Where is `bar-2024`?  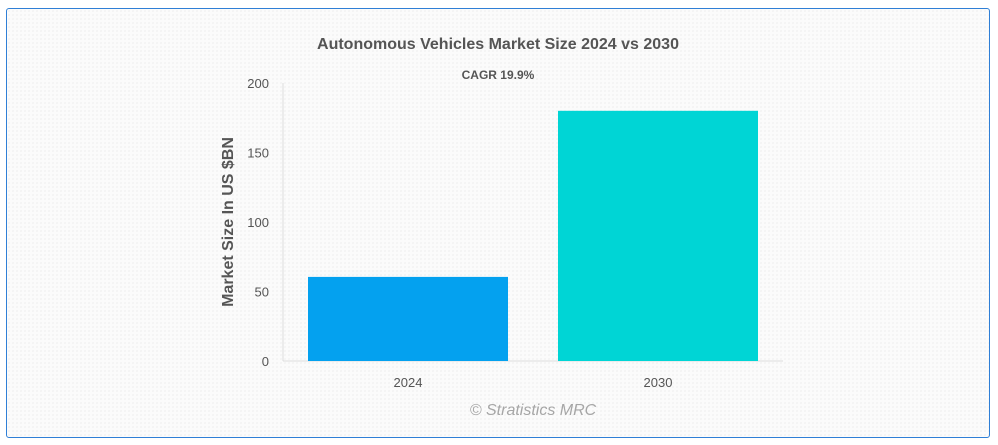
bar-2024 is located at coordinates (408, 318).